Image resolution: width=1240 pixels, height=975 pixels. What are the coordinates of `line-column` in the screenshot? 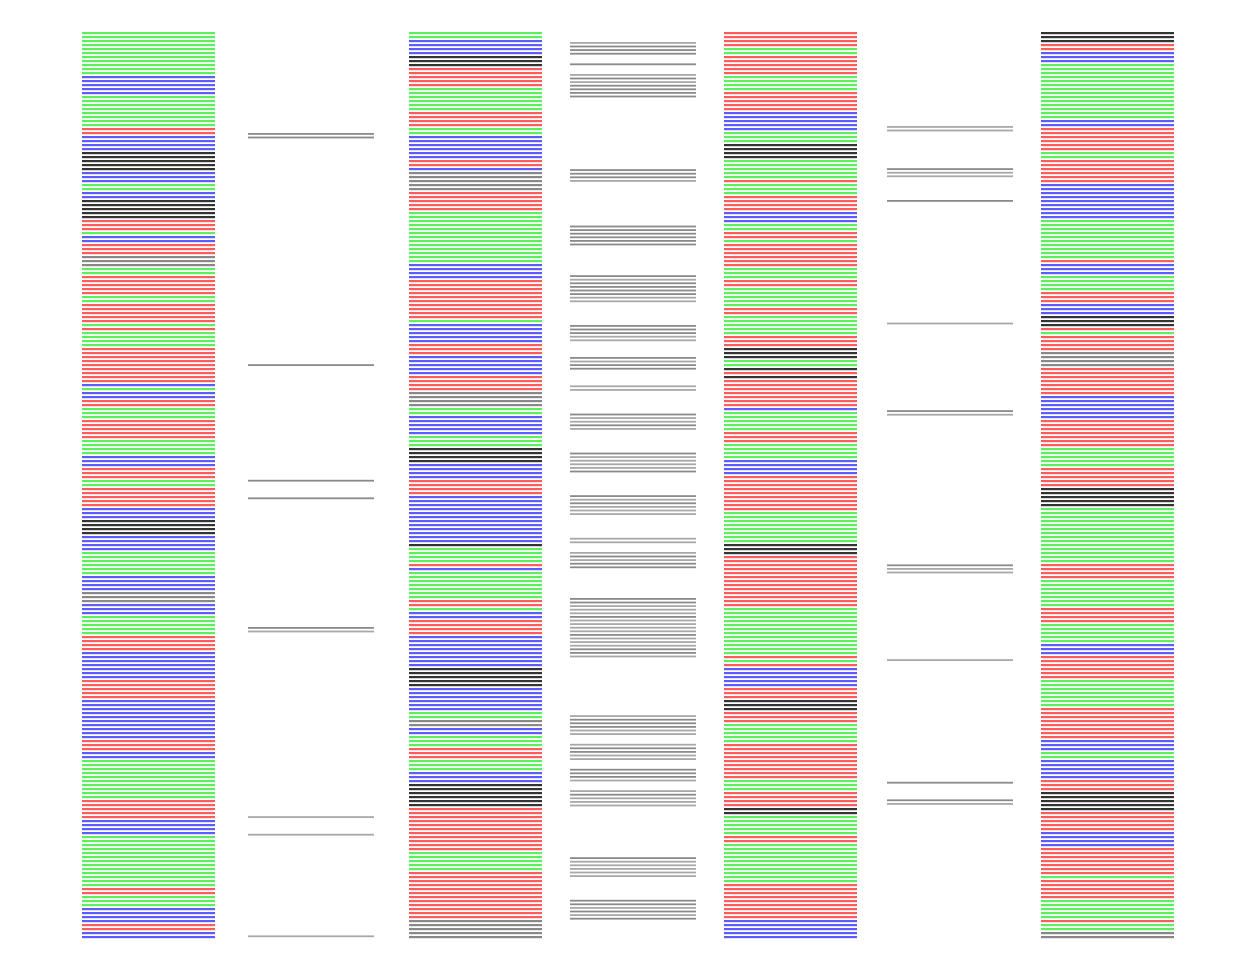 It's located at (950, 465).